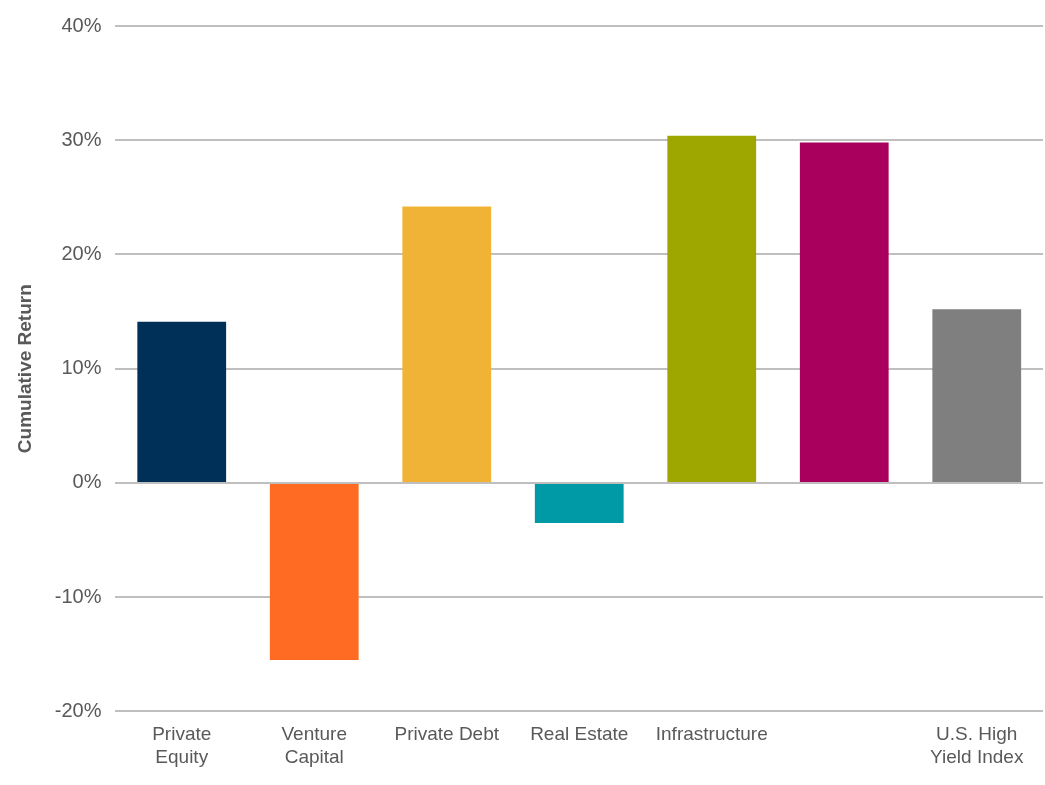 This screenshot has height=785, width=1045. Describe the element at coordinates (81, 367) in the screenshot. I see `y-tick-label: 10%` at that location.